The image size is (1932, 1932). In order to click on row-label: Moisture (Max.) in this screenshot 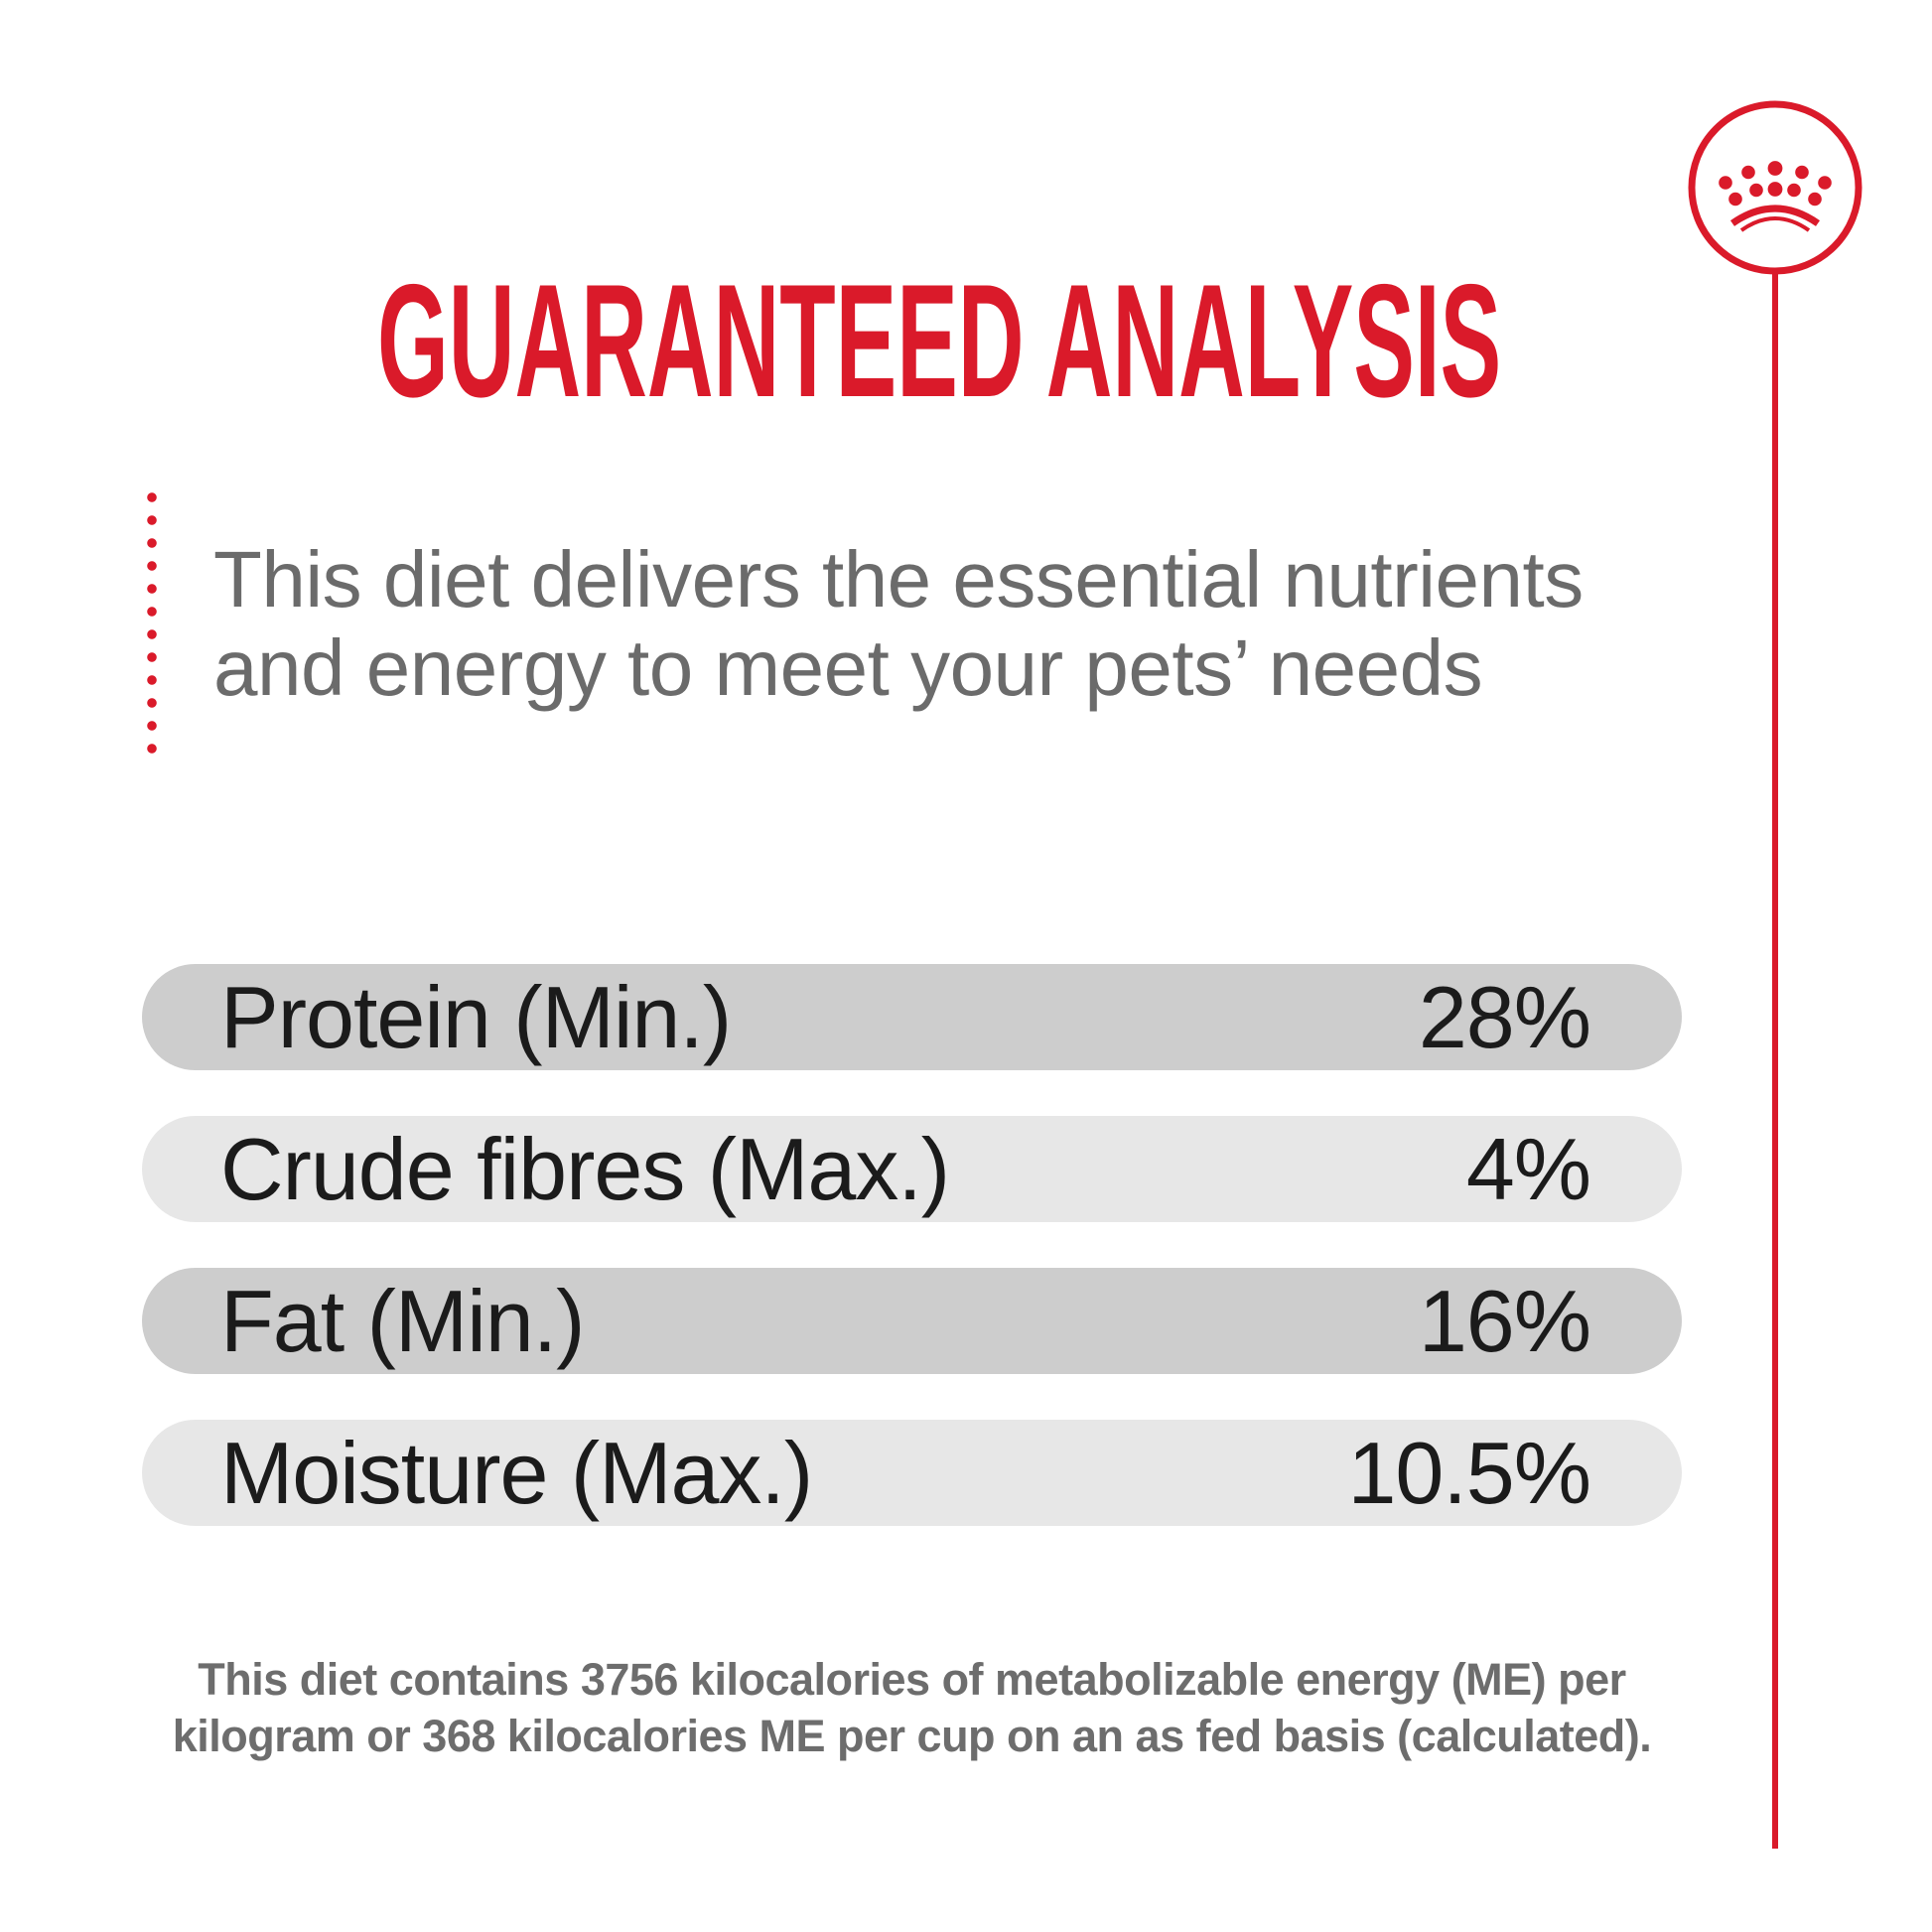, I will do `click(516, 1472)`.